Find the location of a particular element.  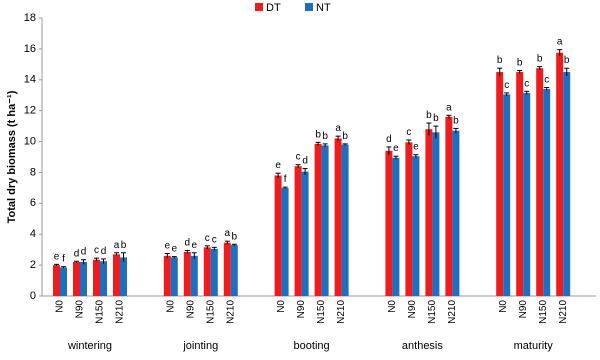

group-label: maturity is located at coordinates (534, 346).